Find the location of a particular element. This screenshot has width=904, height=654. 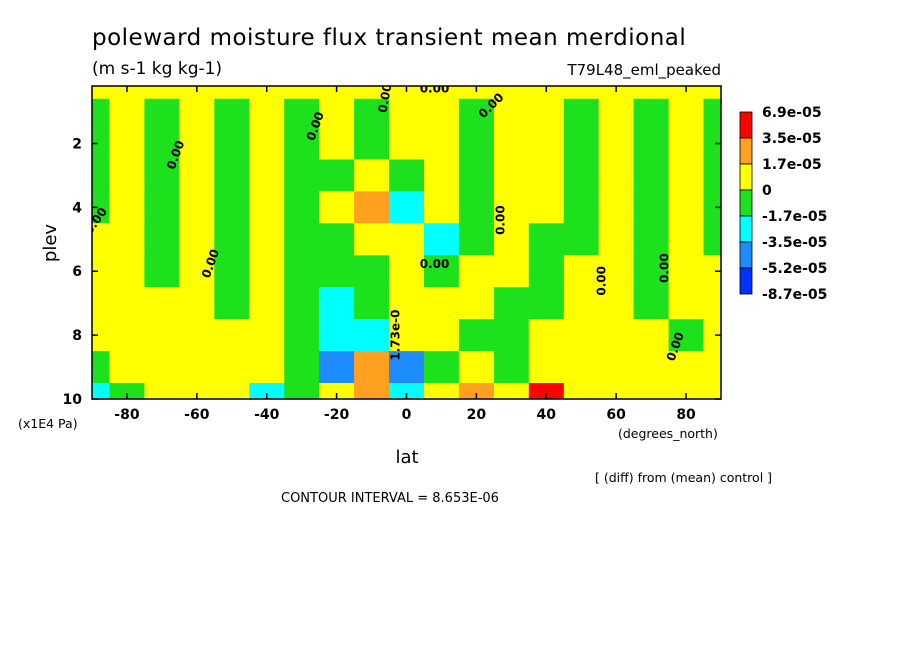

x-units: (degrees_north) is located at coordinates (668, 433).